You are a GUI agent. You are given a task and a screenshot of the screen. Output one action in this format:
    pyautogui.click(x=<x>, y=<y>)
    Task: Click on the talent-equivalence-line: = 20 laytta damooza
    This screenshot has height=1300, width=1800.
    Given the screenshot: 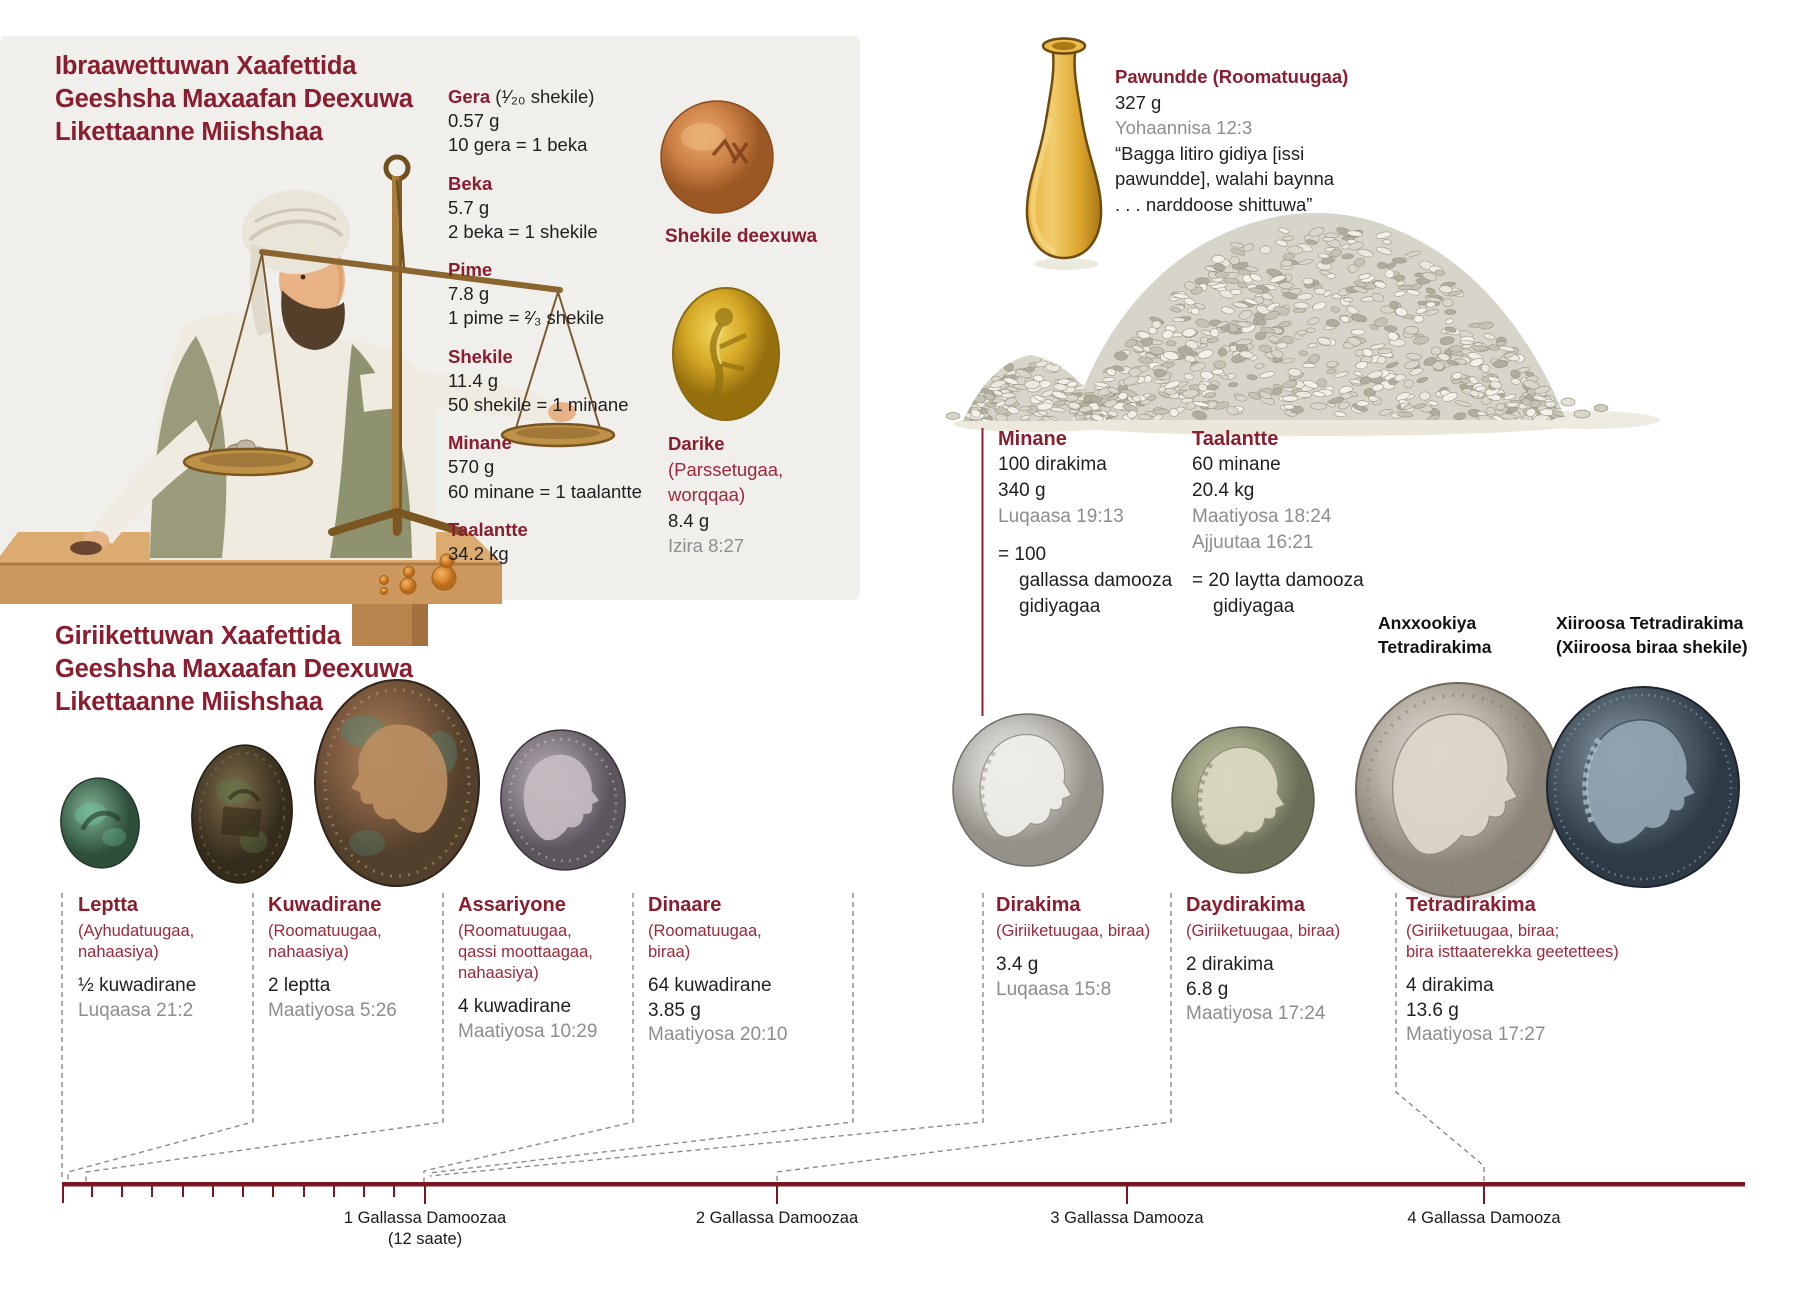 What is the action you would take?
    pyautogui.click(x=1278, y=580)
    